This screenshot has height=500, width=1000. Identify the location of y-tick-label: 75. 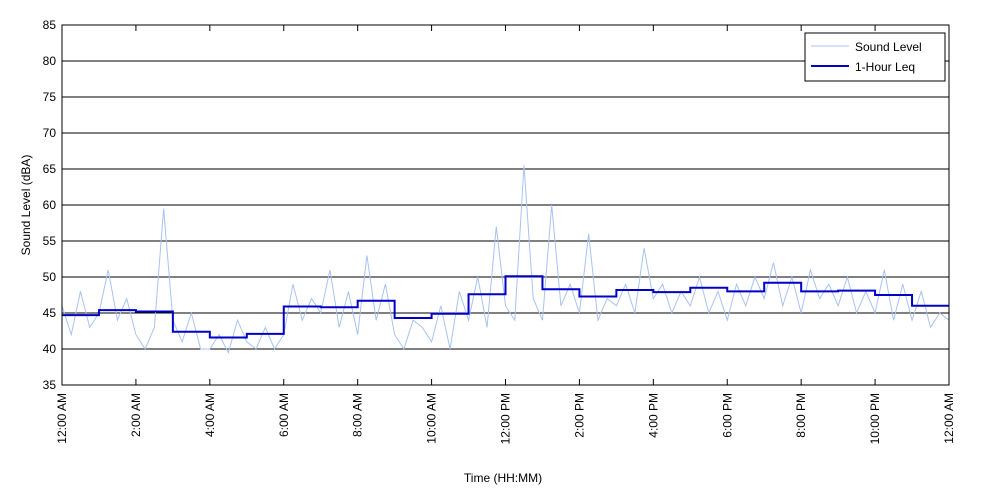
(50, 97).